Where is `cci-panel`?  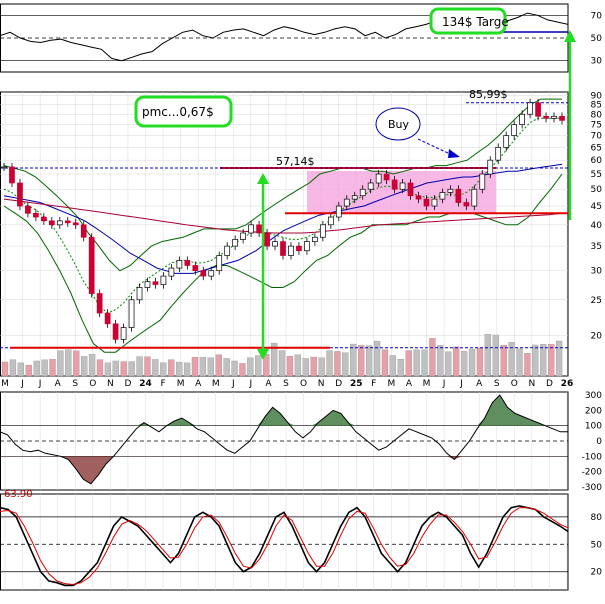
cci-panel is located at coordinates (284, 439).